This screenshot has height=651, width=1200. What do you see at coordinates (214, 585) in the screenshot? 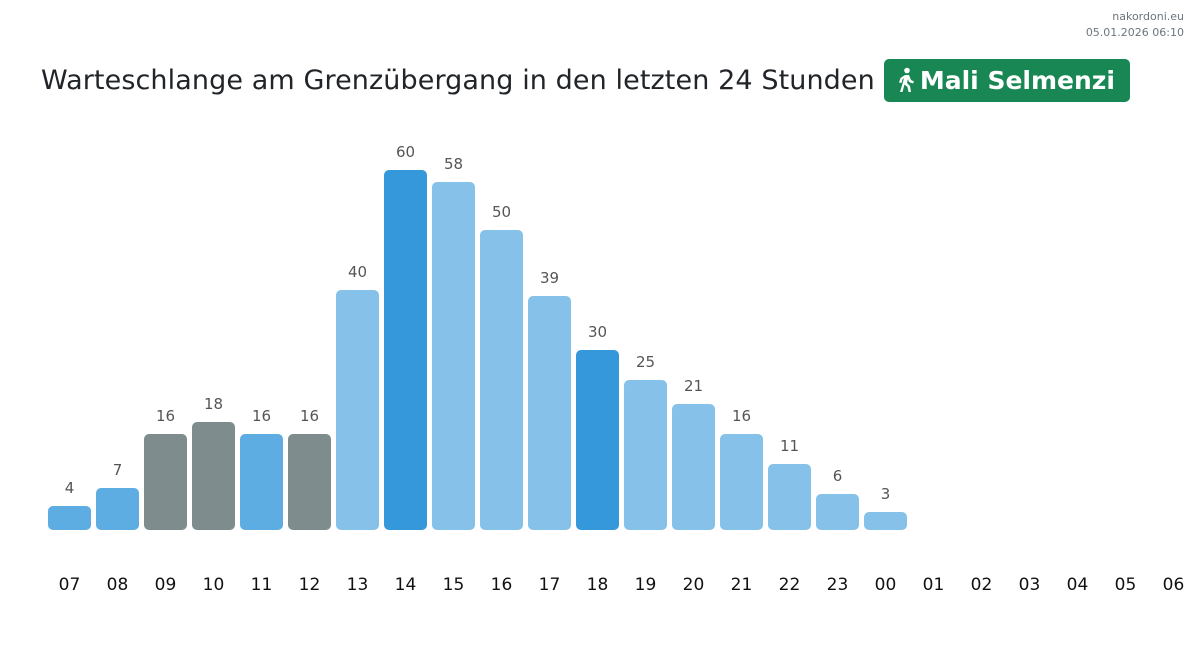
I see `x-tick-label-10: 10` at bounding box center [214, 585].